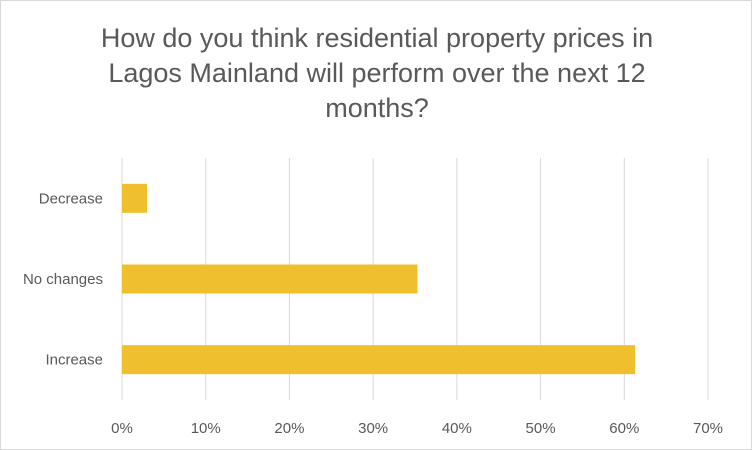 The height and width of the screenshot is (450, 752). What do you see at coordinates (624, 428) in the screenshot?
I see `x-tick-label-6: 60%` at bounding box center [624, 428].